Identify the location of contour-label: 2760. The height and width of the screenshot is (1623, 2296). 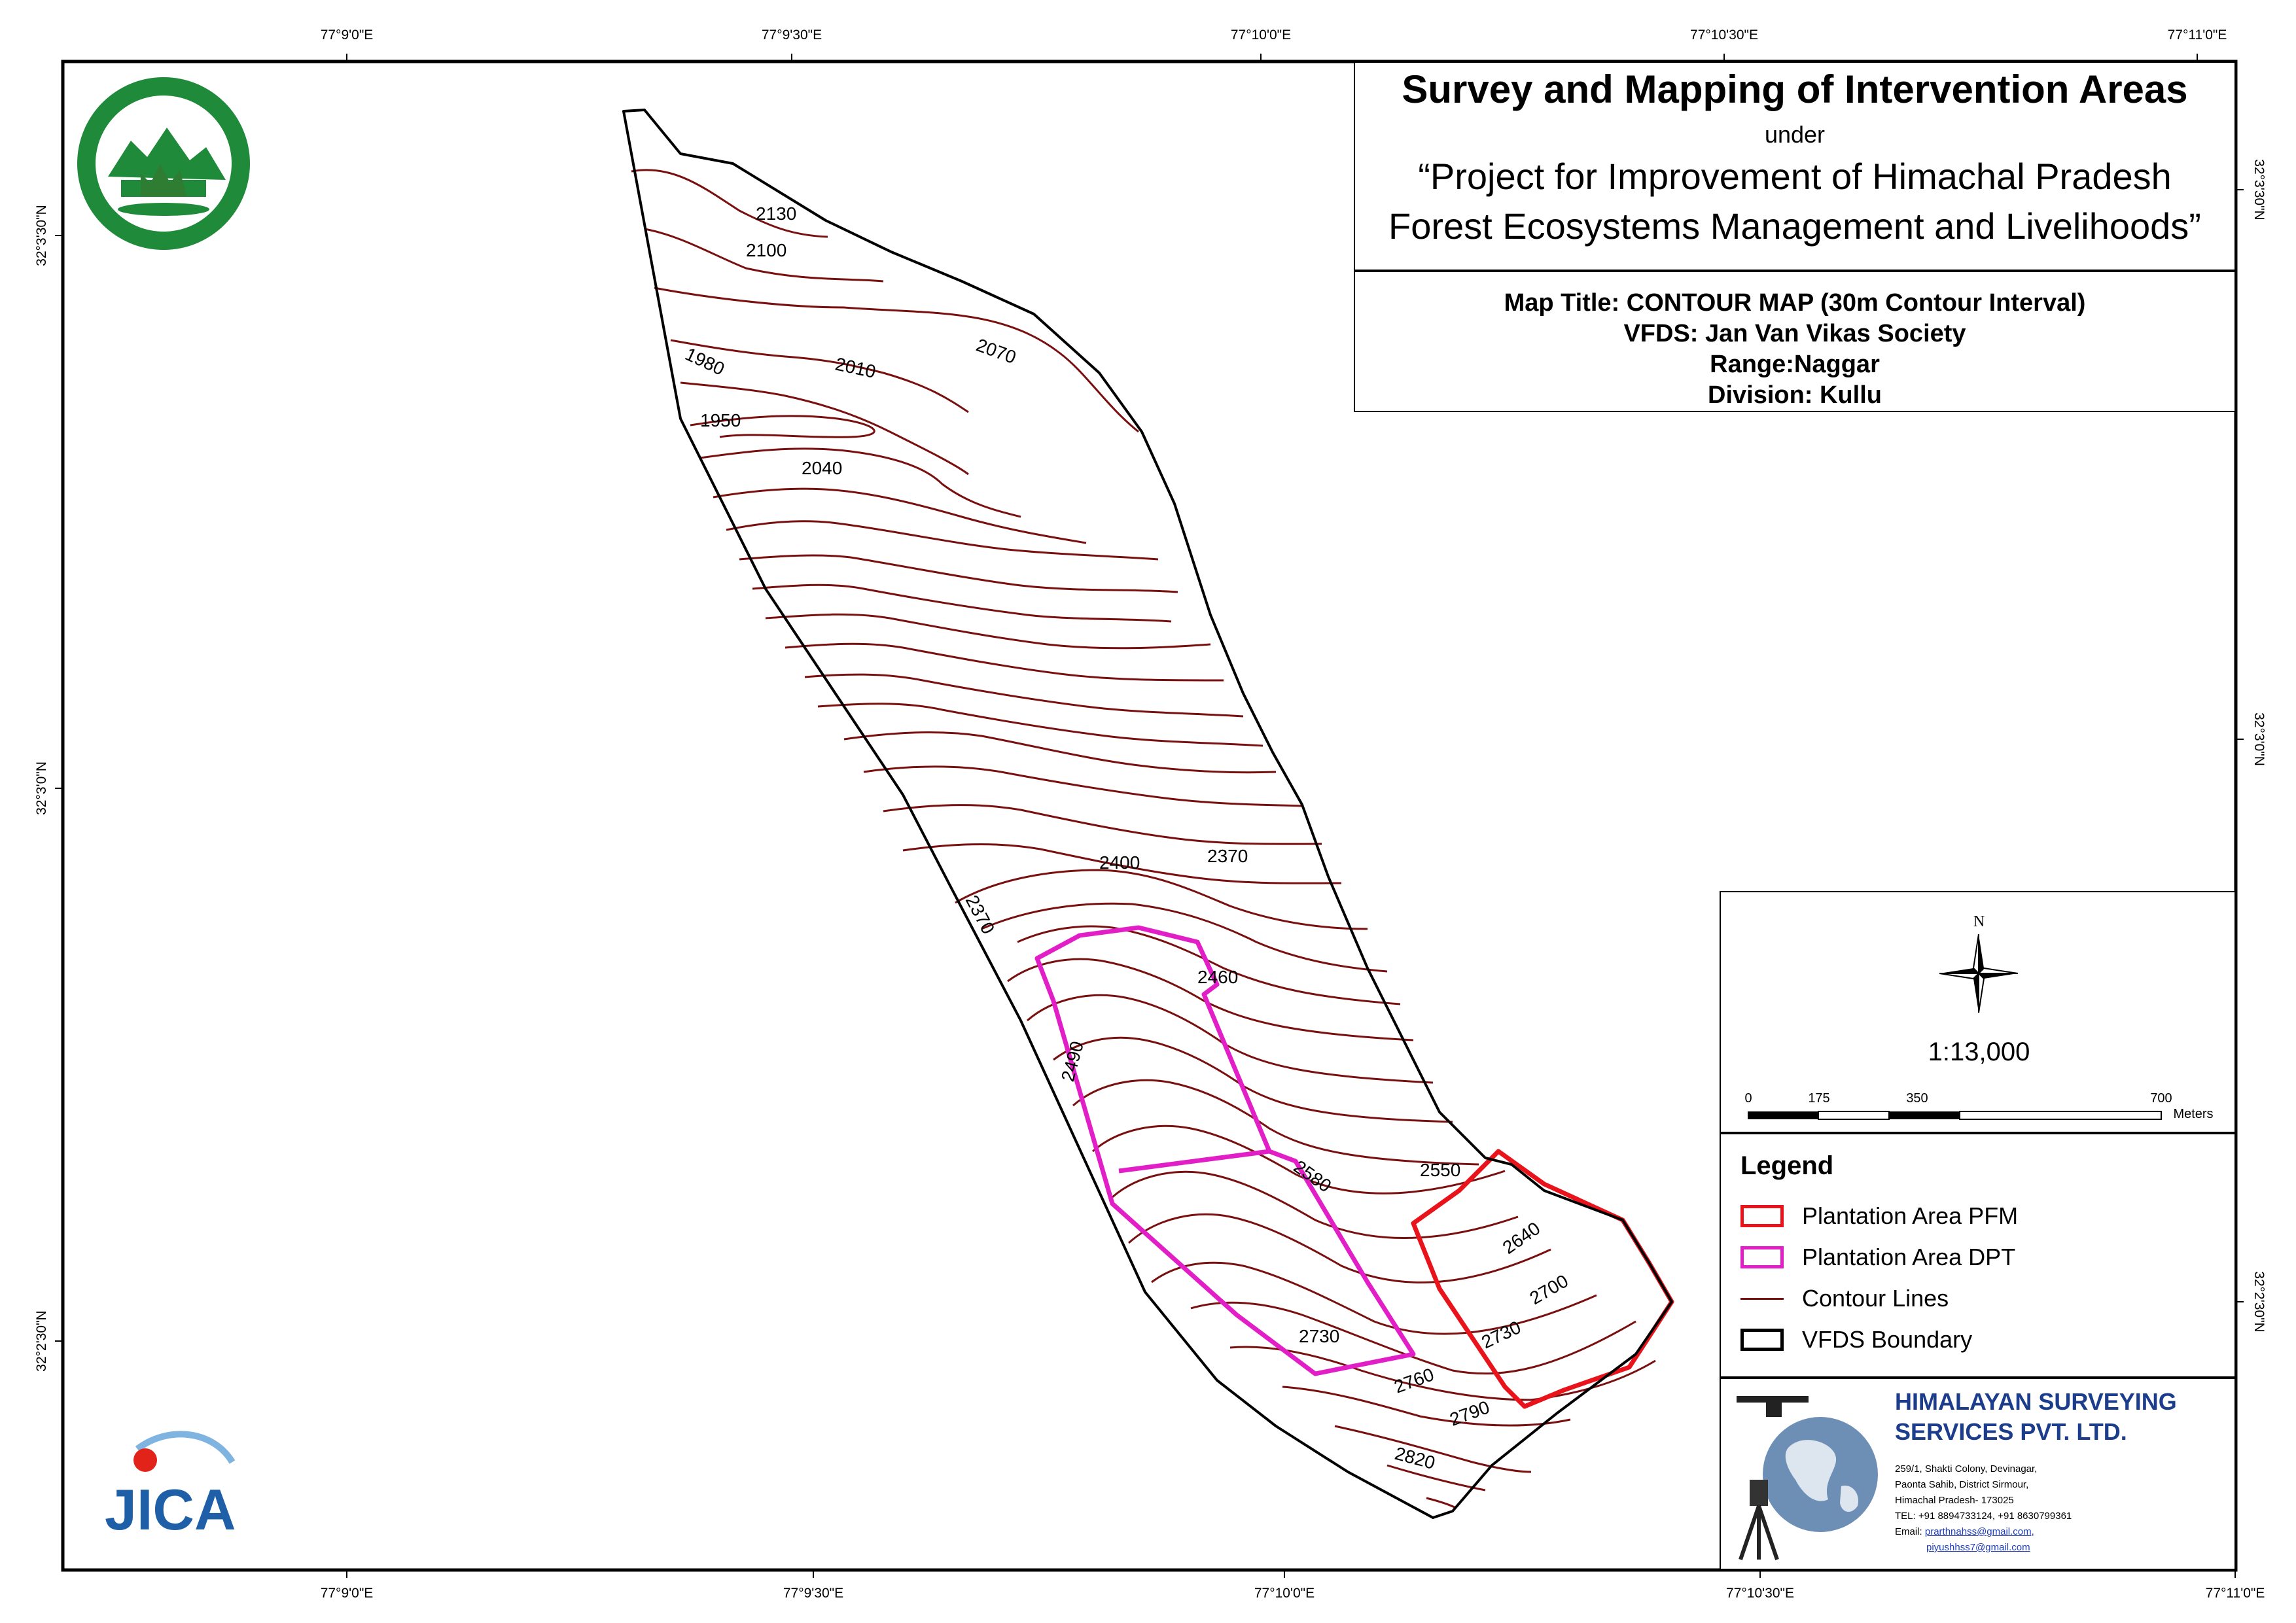
(1413, 1380).